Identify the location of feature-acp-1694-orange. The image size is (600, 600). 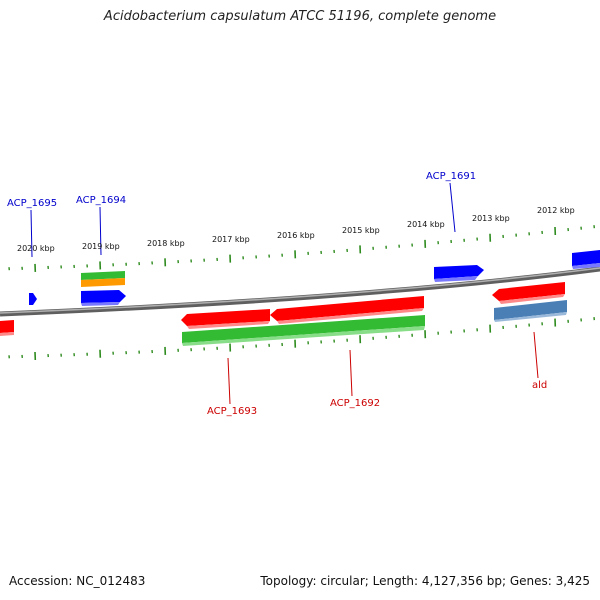
(103, 282).